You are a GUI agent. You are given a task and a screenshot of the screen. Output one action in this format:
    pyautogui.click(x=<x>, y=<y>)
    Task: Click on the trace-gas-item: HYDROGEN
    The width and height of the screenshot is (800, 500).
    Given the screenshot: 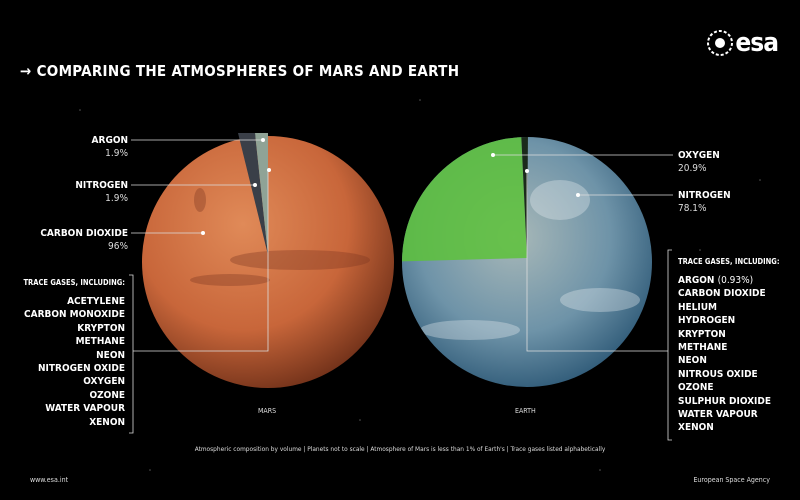 What is the action you would take?
    pyautogui.click(x=707, y=321)
    